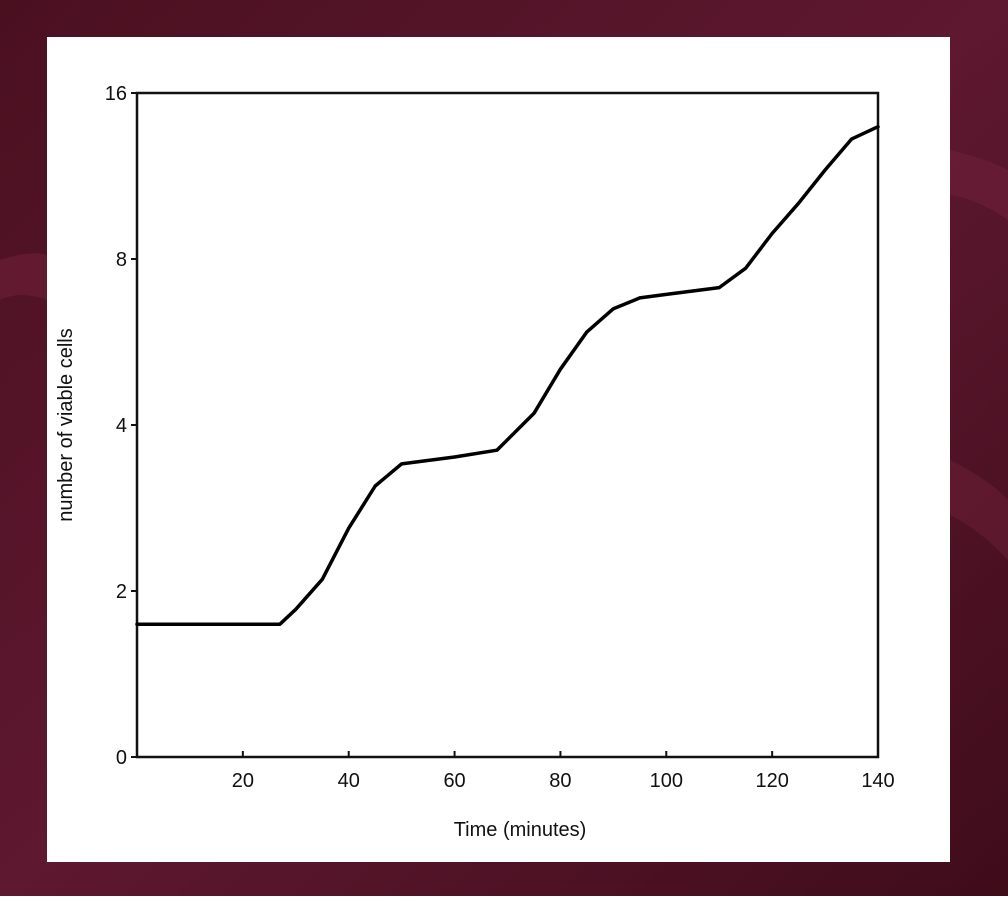 Image resolution: width=1008 pixels, height=901 pixels. What do you see at coordinates (121, 758) in the screenshot?
I see `y-tick-label: 0` at bounding box center [121, 758].